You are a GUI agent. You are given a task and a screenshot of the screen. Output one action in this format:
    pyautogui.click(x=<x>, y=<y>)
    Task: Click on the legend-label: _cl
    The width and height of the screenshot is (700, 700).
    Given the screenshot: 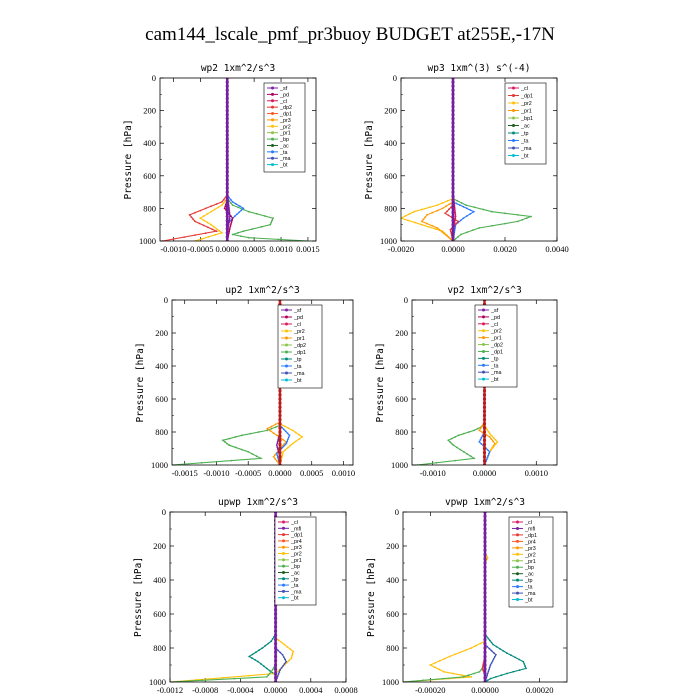 What is the action you would take?
    pyautogui.click(x=494, y=325)
    